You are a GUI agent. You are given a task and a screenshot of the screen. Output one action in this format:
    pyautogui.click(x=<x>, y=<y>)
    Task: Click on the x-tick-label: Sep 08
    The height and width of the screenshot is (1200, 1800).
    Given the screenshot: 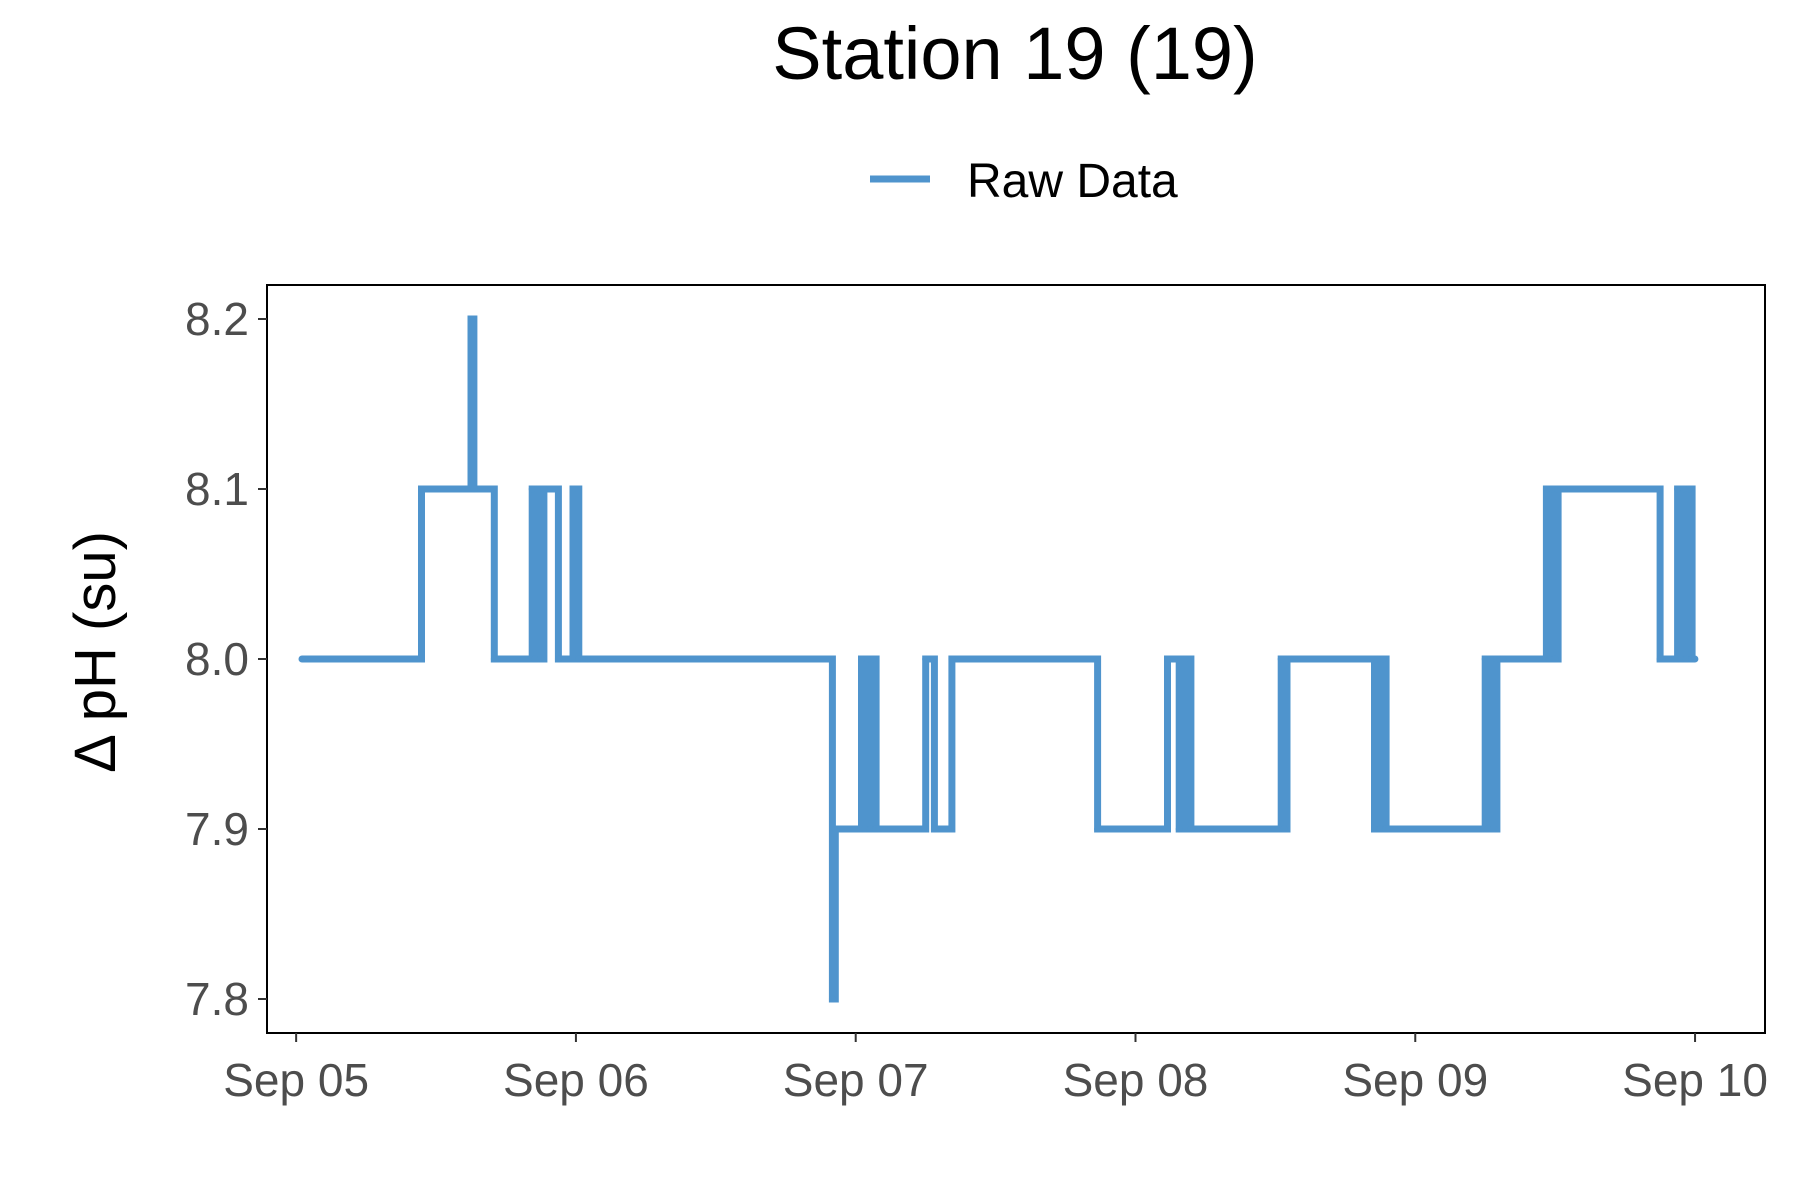 What is the action you would take?
    pyautogui.click(x=1136, y=1080)
    